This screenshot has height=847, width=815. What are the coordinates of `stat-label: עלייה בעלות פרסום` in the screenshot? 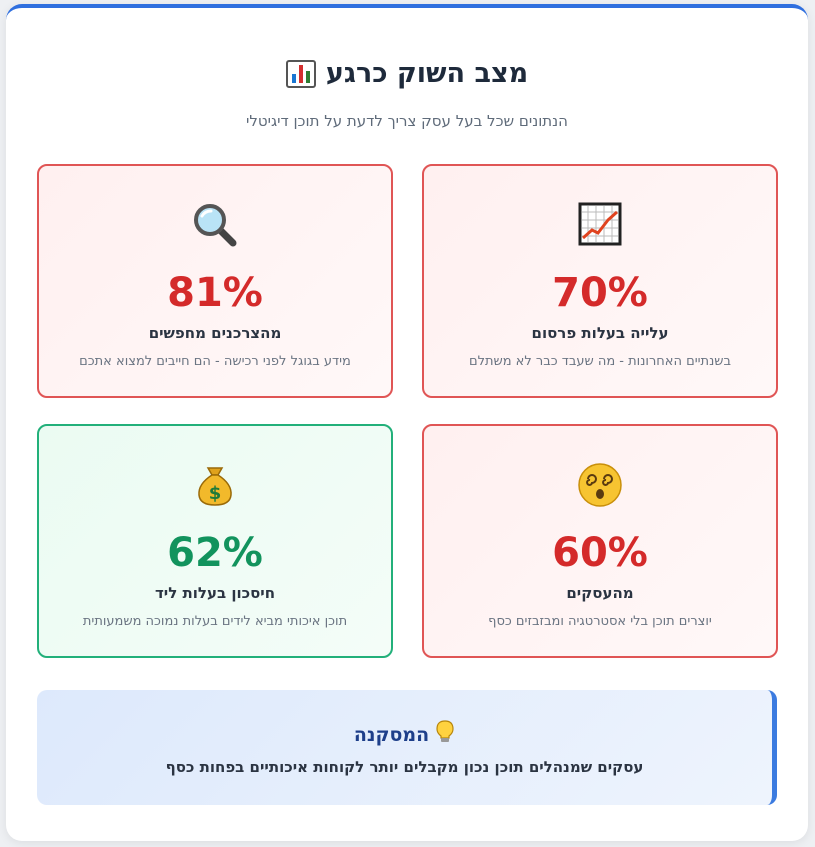 It's located at (600, 333).